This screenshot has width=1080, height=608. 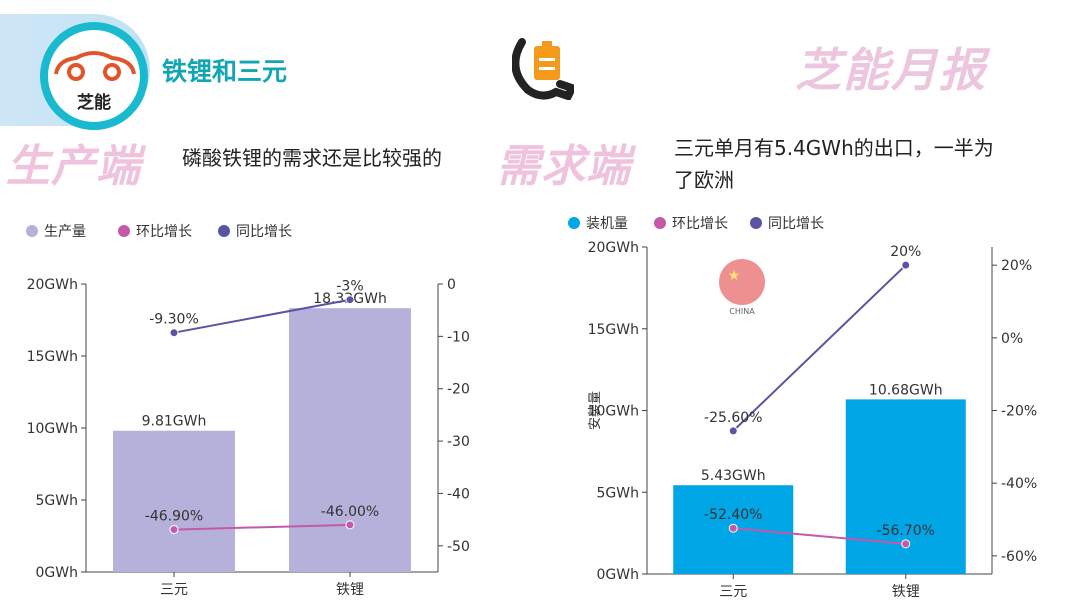 I want to click on right-line-label: -25.60%, so click(x=733, y=418).